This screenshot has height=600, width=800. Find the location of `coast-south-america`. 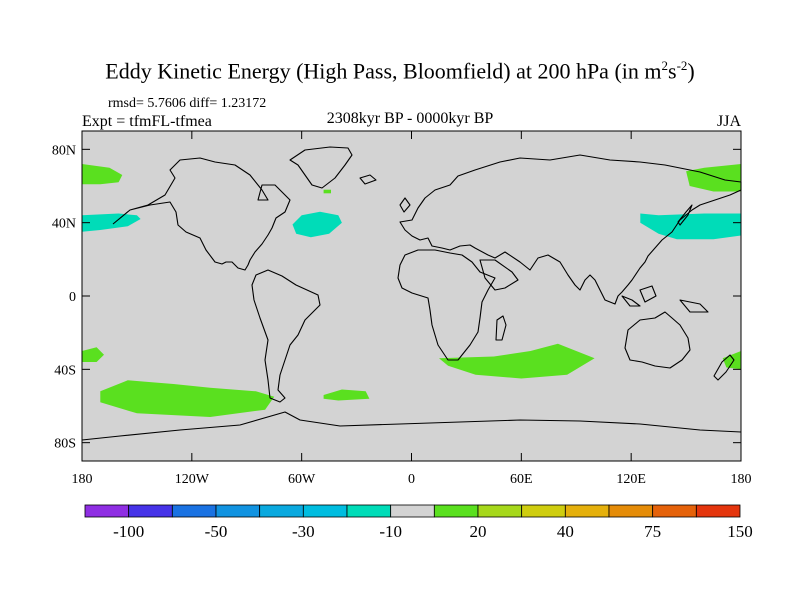

coast-south-america is located at coordinates (286, 336).